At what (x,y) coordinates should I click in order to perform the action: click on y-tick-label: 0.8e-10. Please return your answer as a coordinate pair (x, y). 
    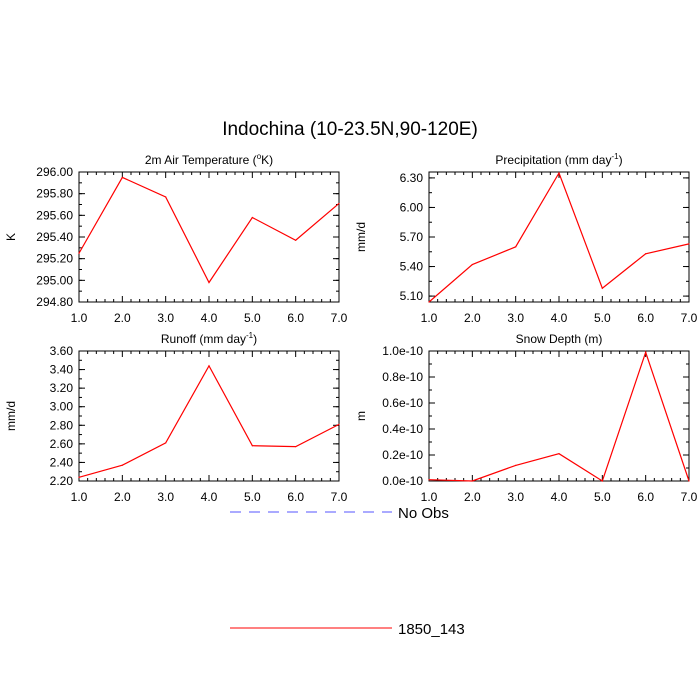
    Looking at the image, I should click on (402, 377).